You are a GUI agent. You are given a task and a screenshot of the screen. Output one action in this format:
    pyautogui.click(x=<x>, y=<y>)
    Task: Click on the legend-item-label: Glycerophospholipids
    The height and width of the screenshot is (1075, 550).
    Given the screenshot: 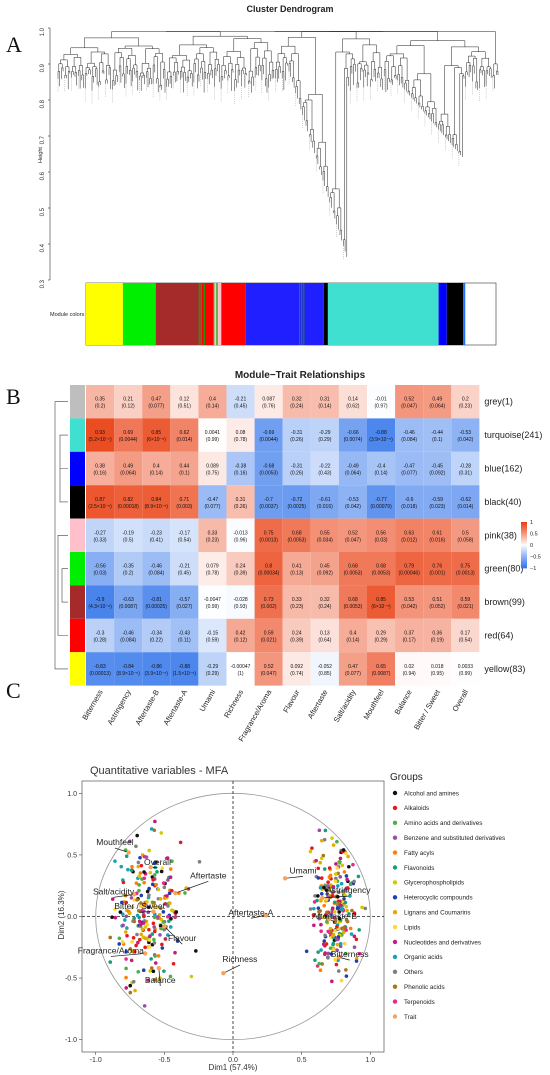 What is the action you would take?
    pyautogui.click(x=434, y=883)
    